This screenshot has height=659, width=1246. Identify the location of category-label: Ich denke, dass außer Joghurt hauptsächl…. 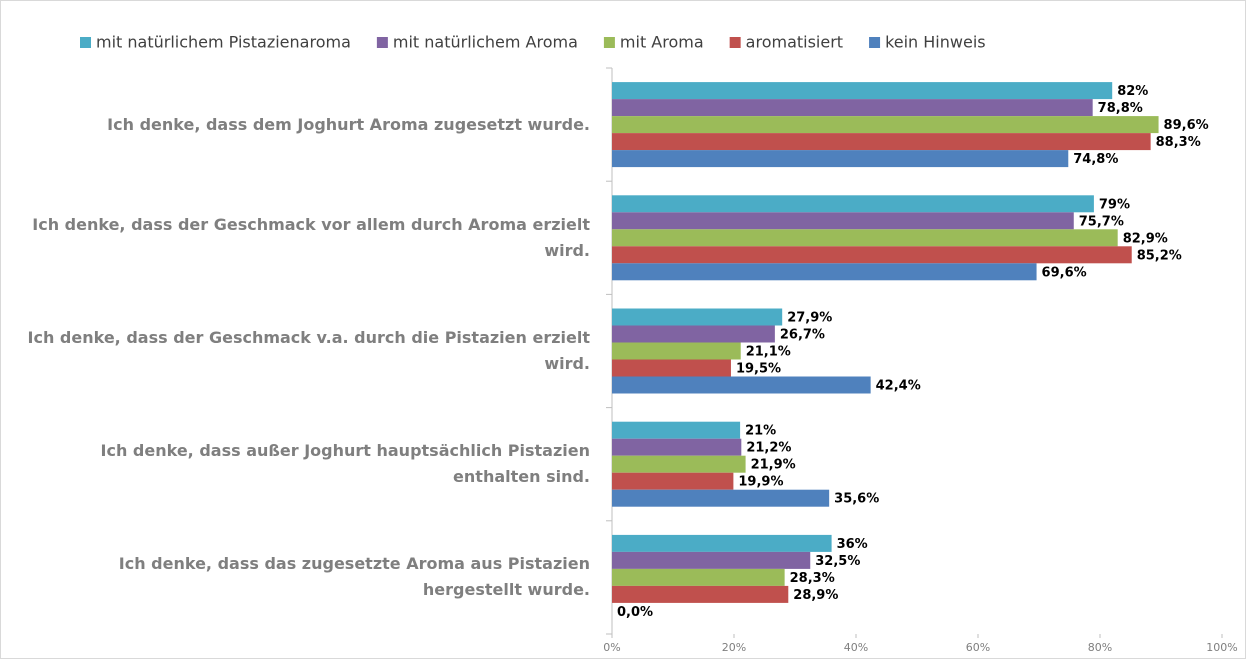
(345, 464).